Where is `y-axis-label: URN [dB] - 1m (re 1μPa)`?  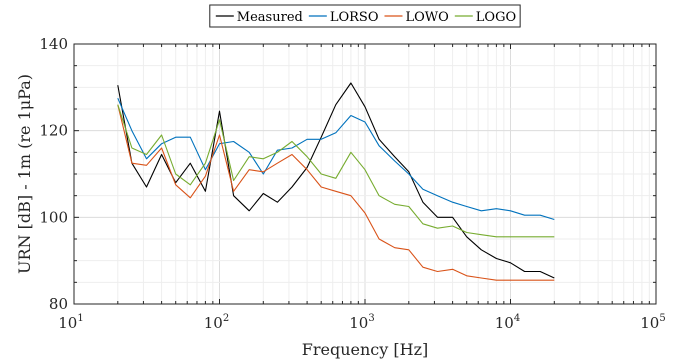
y-axis-label: URN [dB] - 1m (re 1μPa) is located at coordinates (24, 174).